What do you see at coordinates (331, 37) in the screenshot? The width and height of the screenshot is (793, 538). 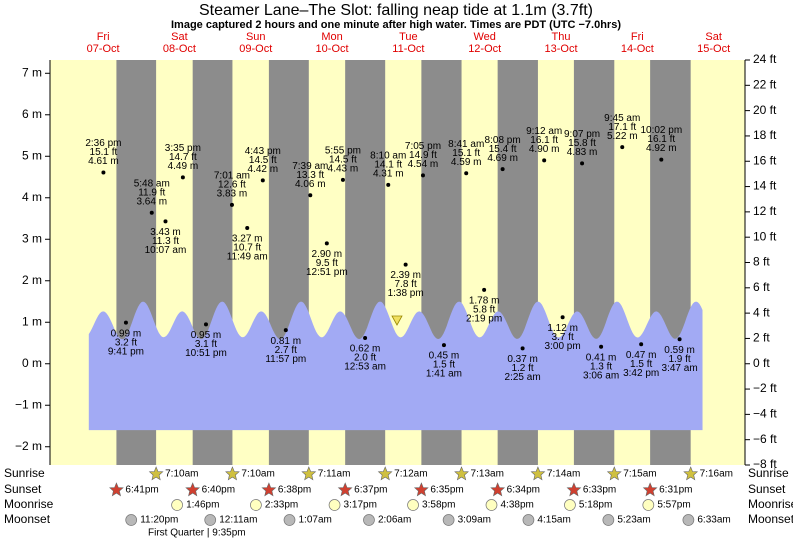 I see `day-name: Mon` at bounding box center [331, 37].